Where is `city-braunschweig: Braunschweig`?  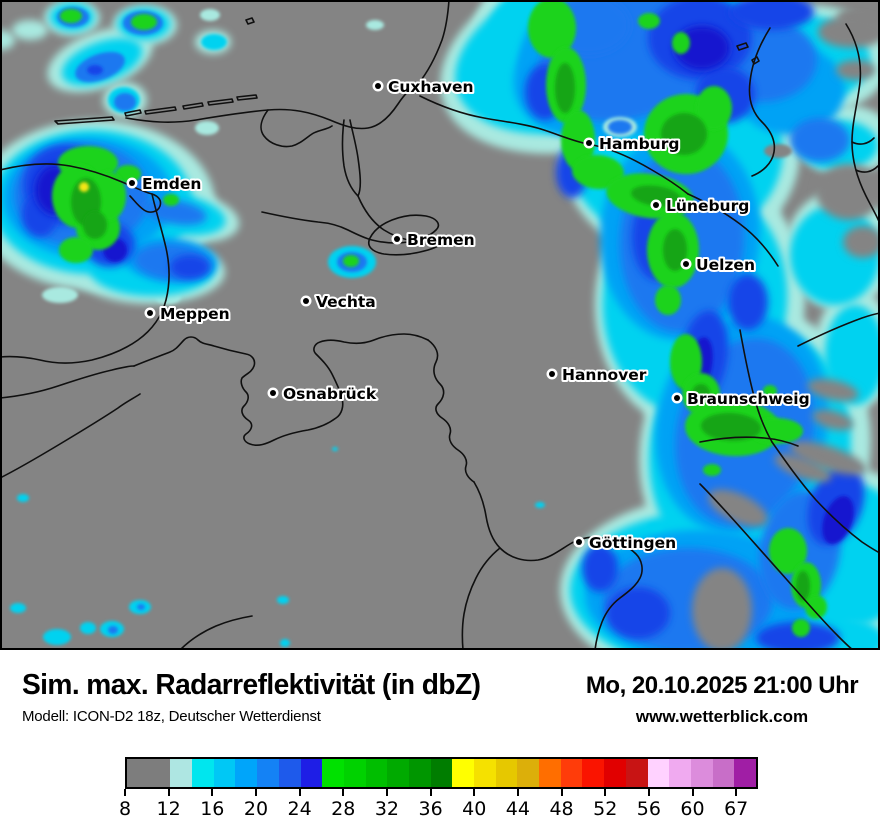
city-braunschweig: Braunschweig is located at coordinates (741, 399).